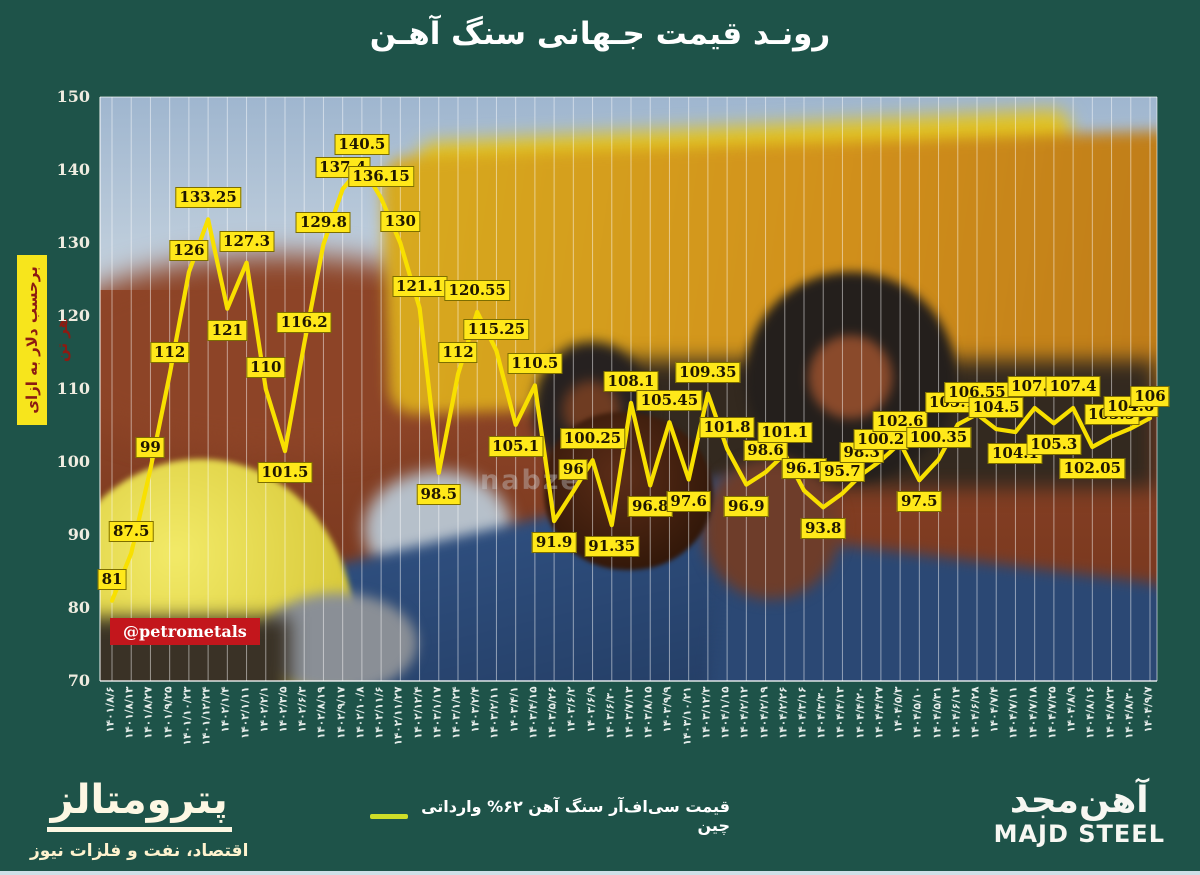 The height and width of the screenshot is (875, 1200). Describe the element at coordinates (764, 713) in the screenshot. I see `x-tick-label: ۱۴۰۴/۲/۱۹` at that location.